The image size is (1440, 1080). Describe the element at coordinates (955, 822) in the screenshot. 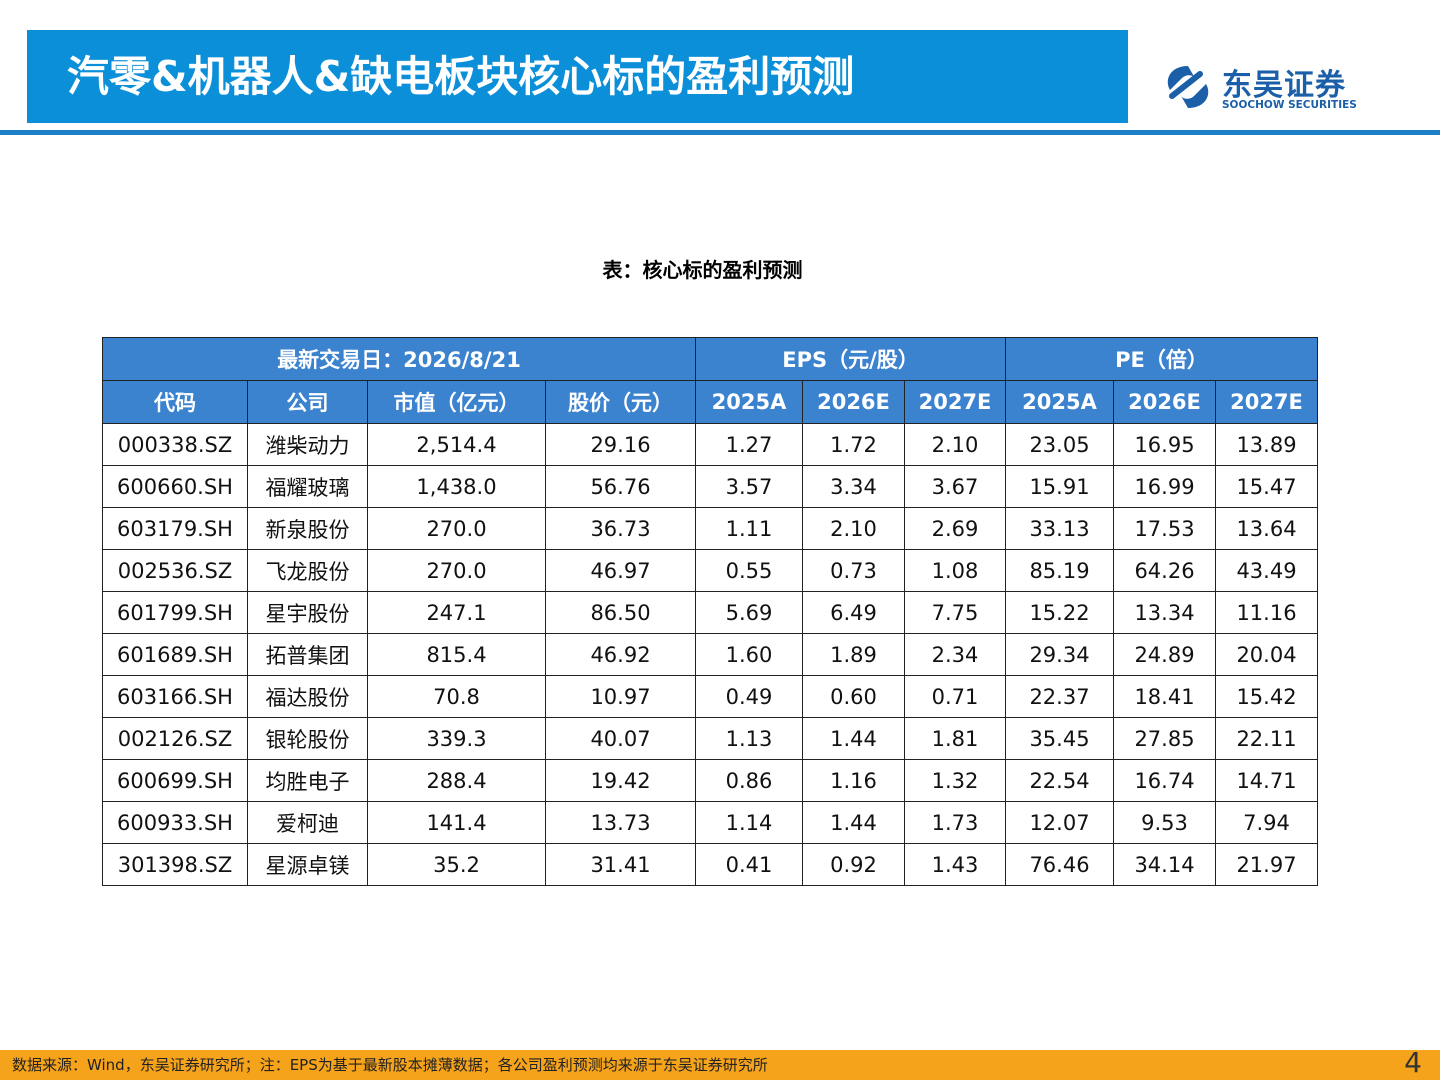

I see `table-cell: 1.73` at that location.